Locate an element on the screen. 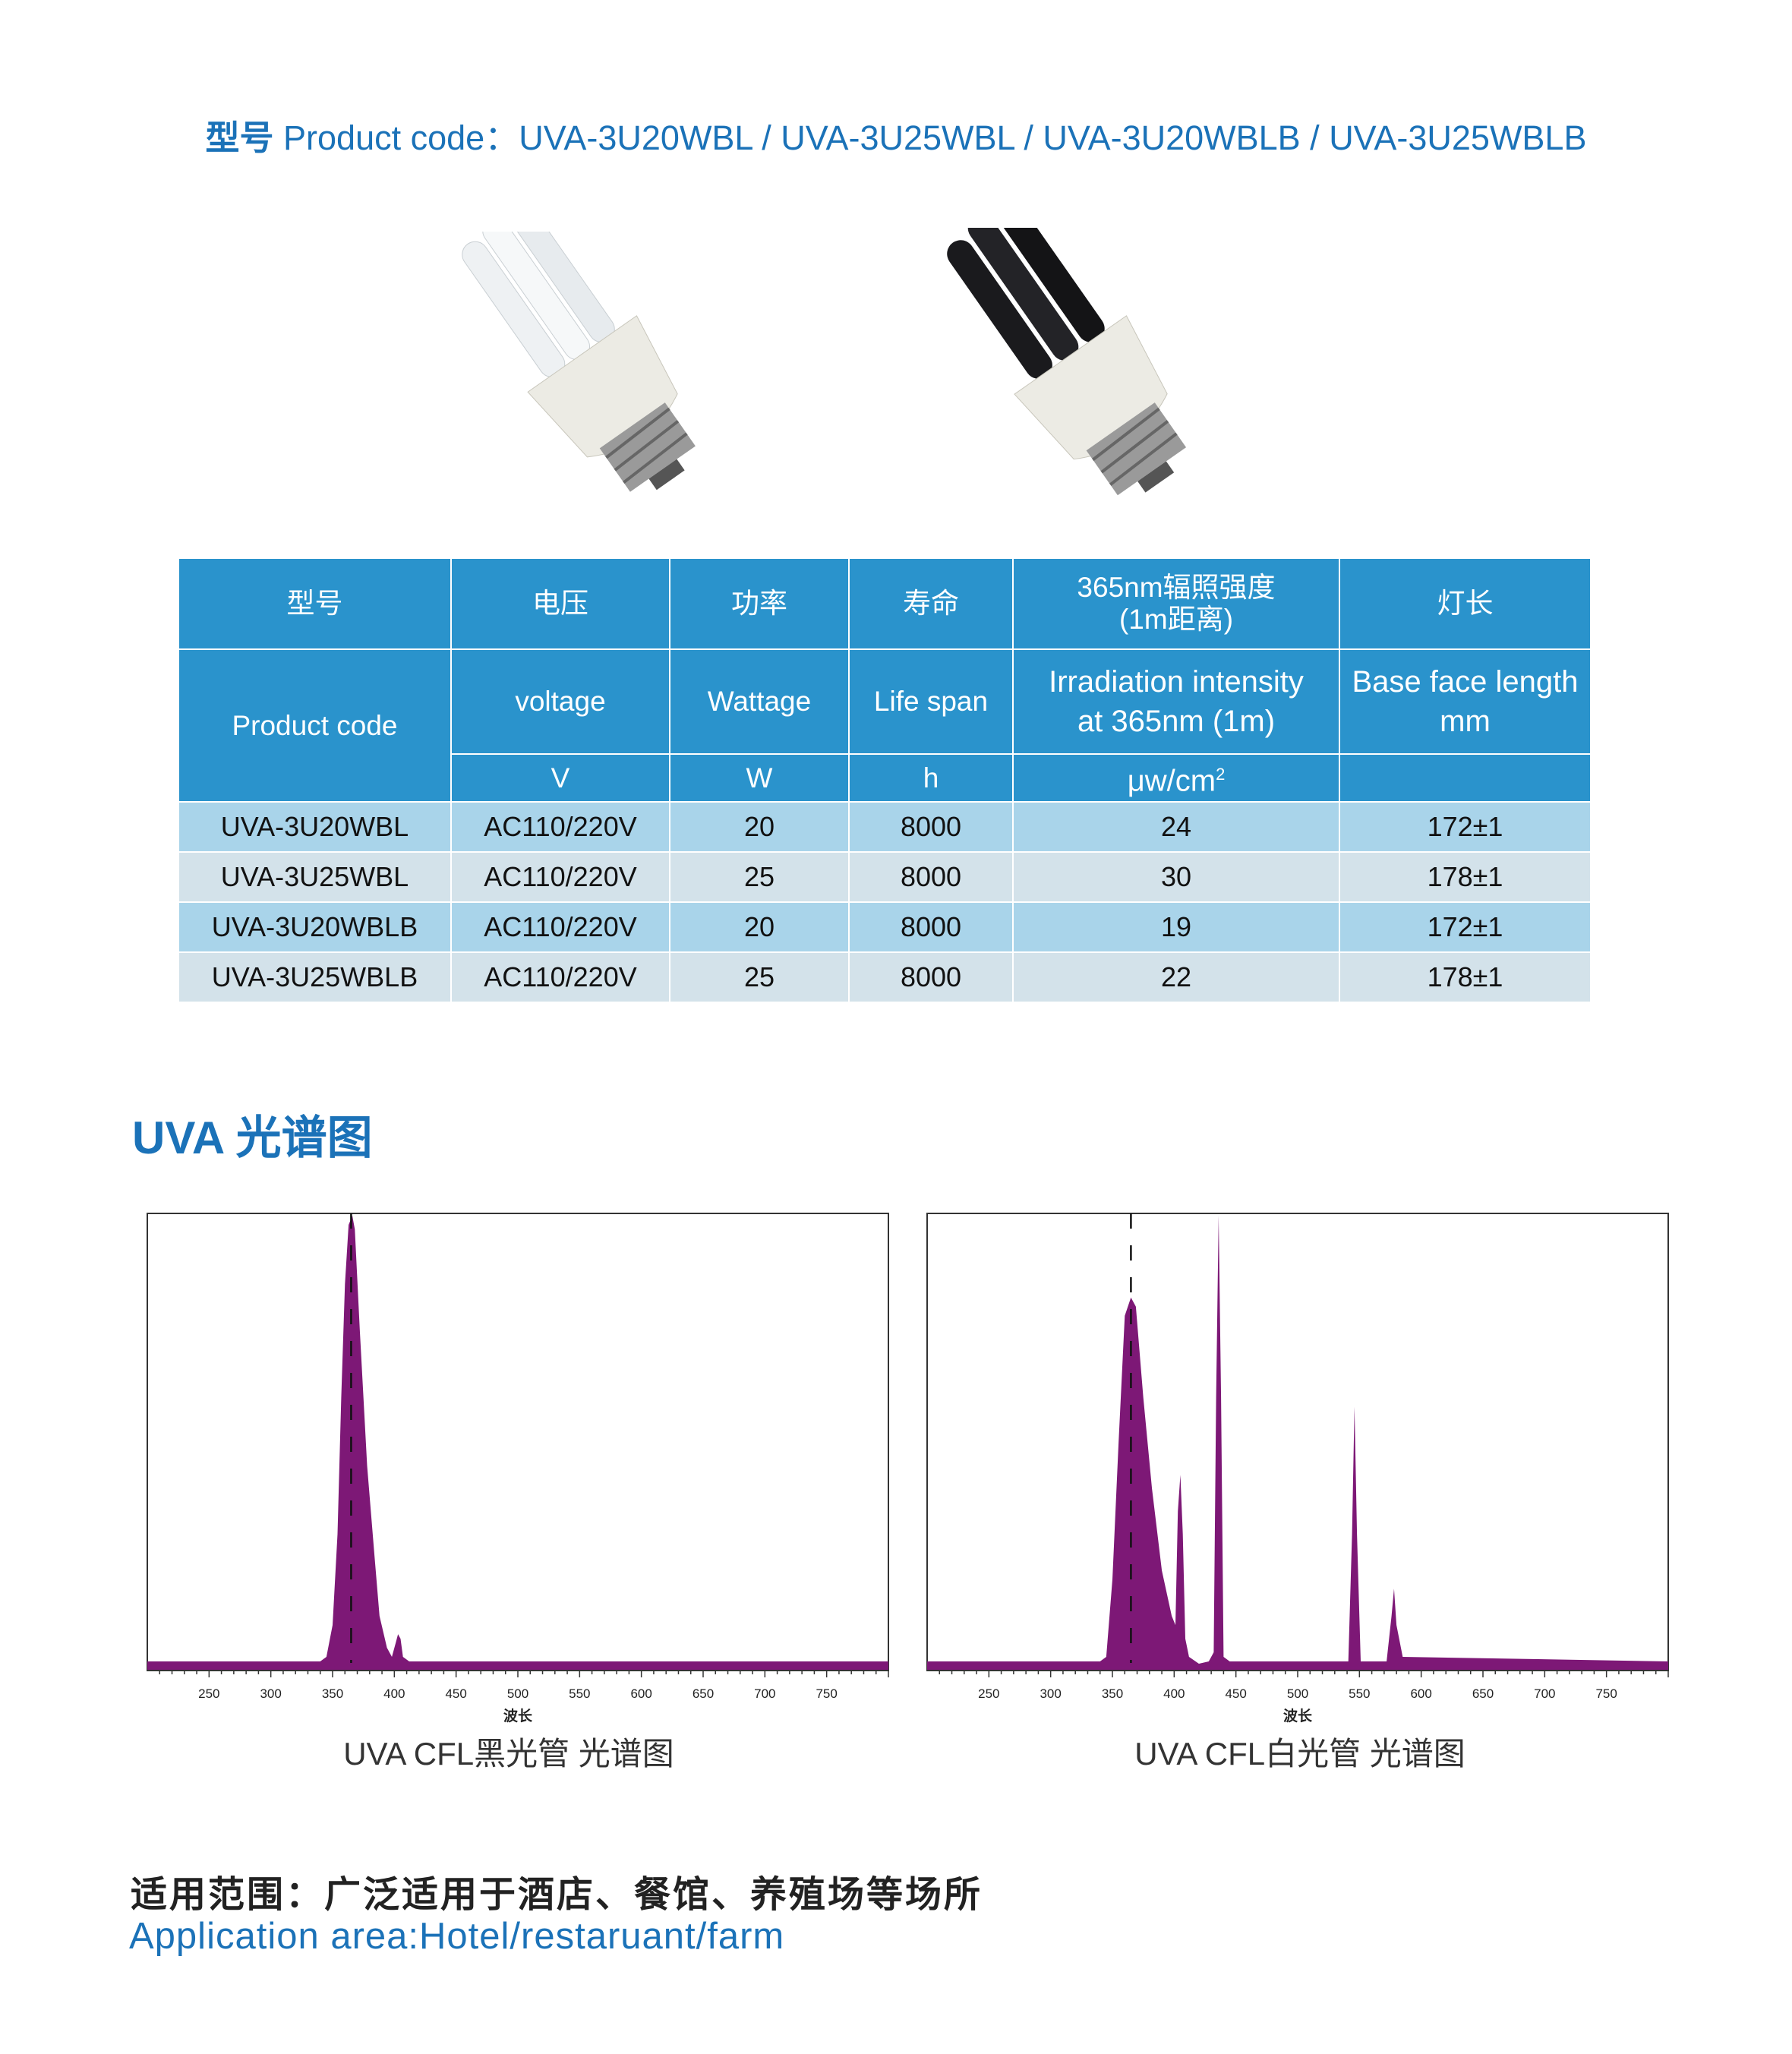  table-cell: 30 is located at coordinates (1176, 877).